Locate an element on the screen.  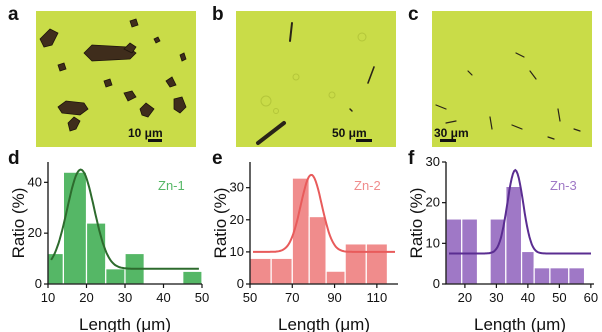
scale-bar-label: 30 μm is located at coordinates (451, 133).